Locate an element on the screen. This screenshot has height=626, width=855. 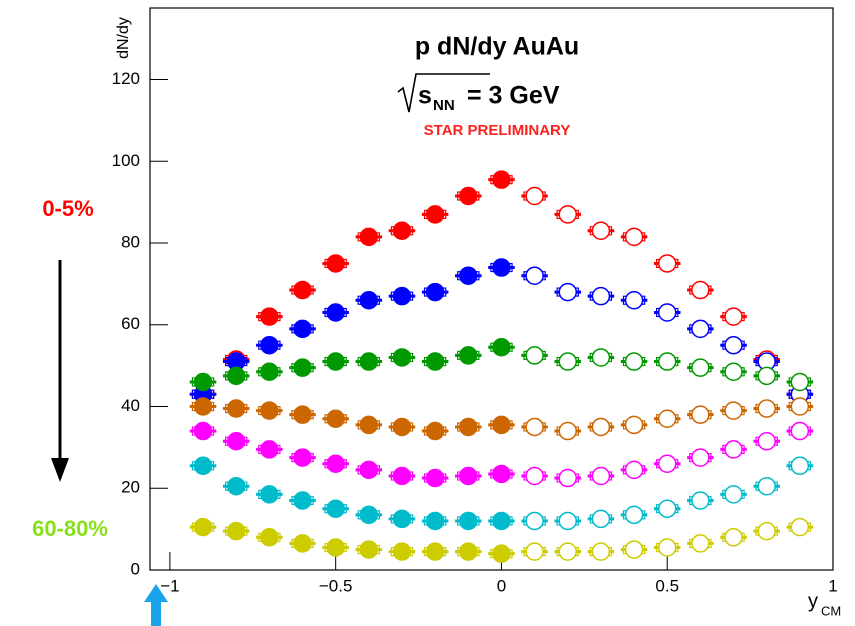
sqrt-sign is located at coordinates (443, 93).